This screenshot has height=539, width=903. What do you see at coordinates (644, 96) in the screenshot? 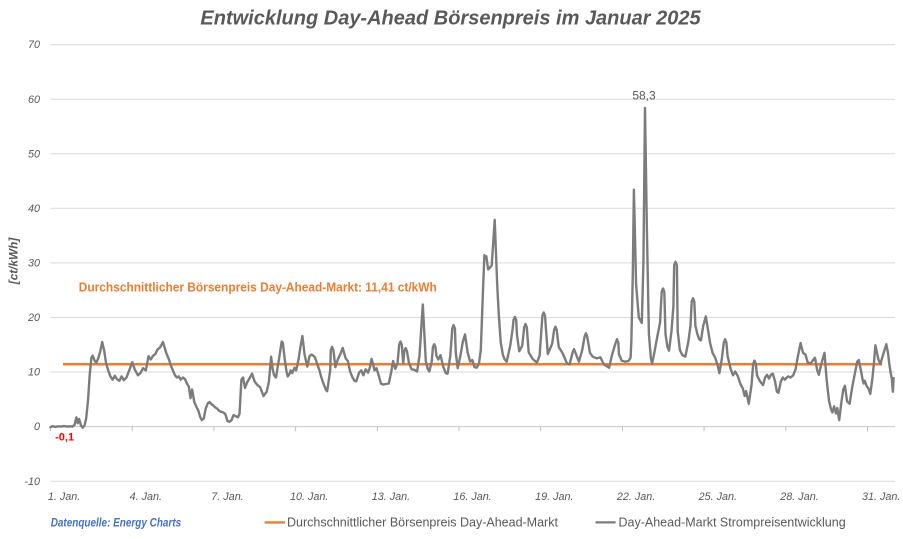
I see `svg-text: 58,3` at bounding box center [644, 96].